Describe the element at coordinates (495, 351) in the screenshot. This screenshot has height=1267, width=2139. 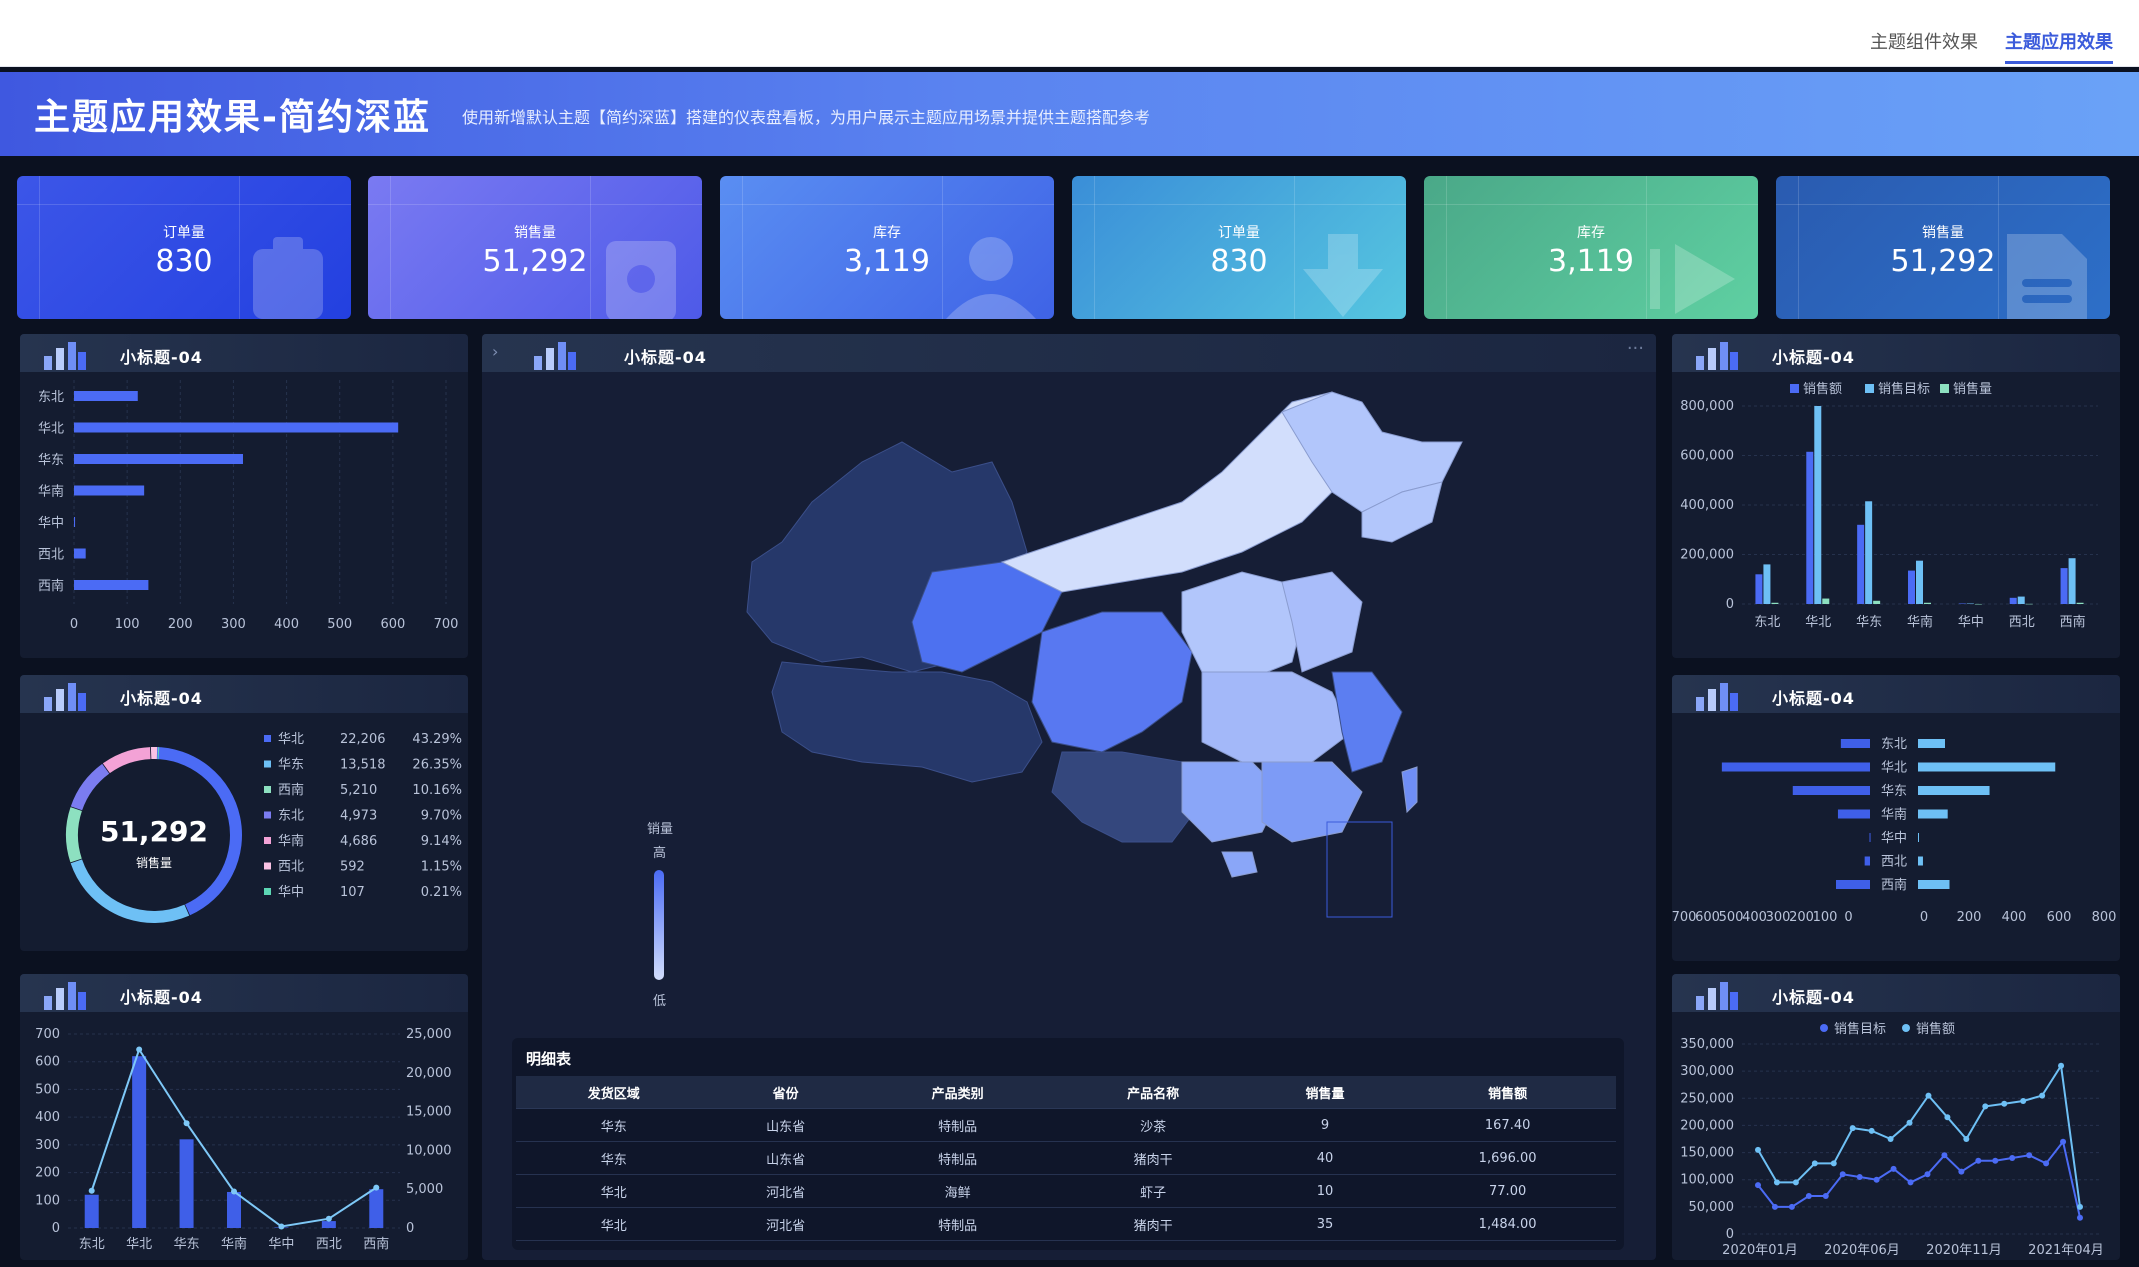
I see `collapse-arrow-icon: ›` at that location.